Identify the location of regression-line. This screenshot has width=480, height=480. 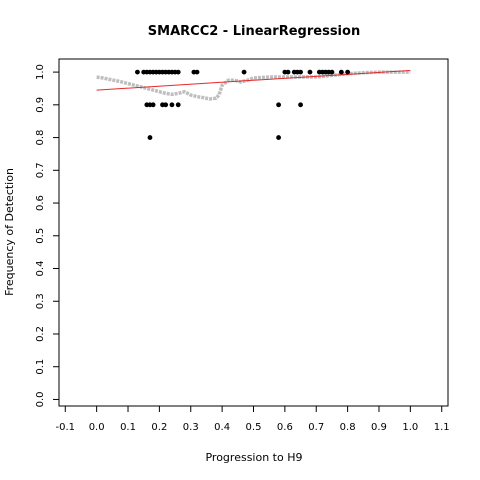
(253, 80).